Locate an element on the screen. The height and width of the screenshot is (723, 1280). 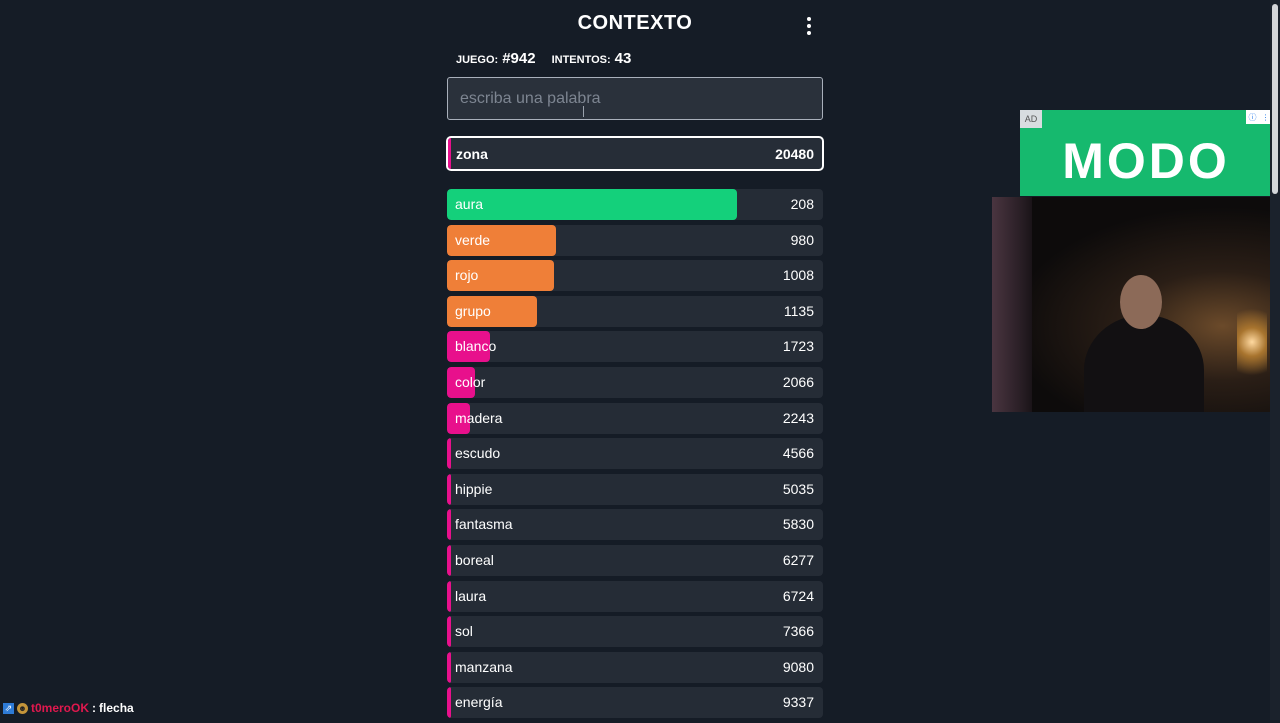
guess-rank: 9080 is located at coordinates (798, 666).